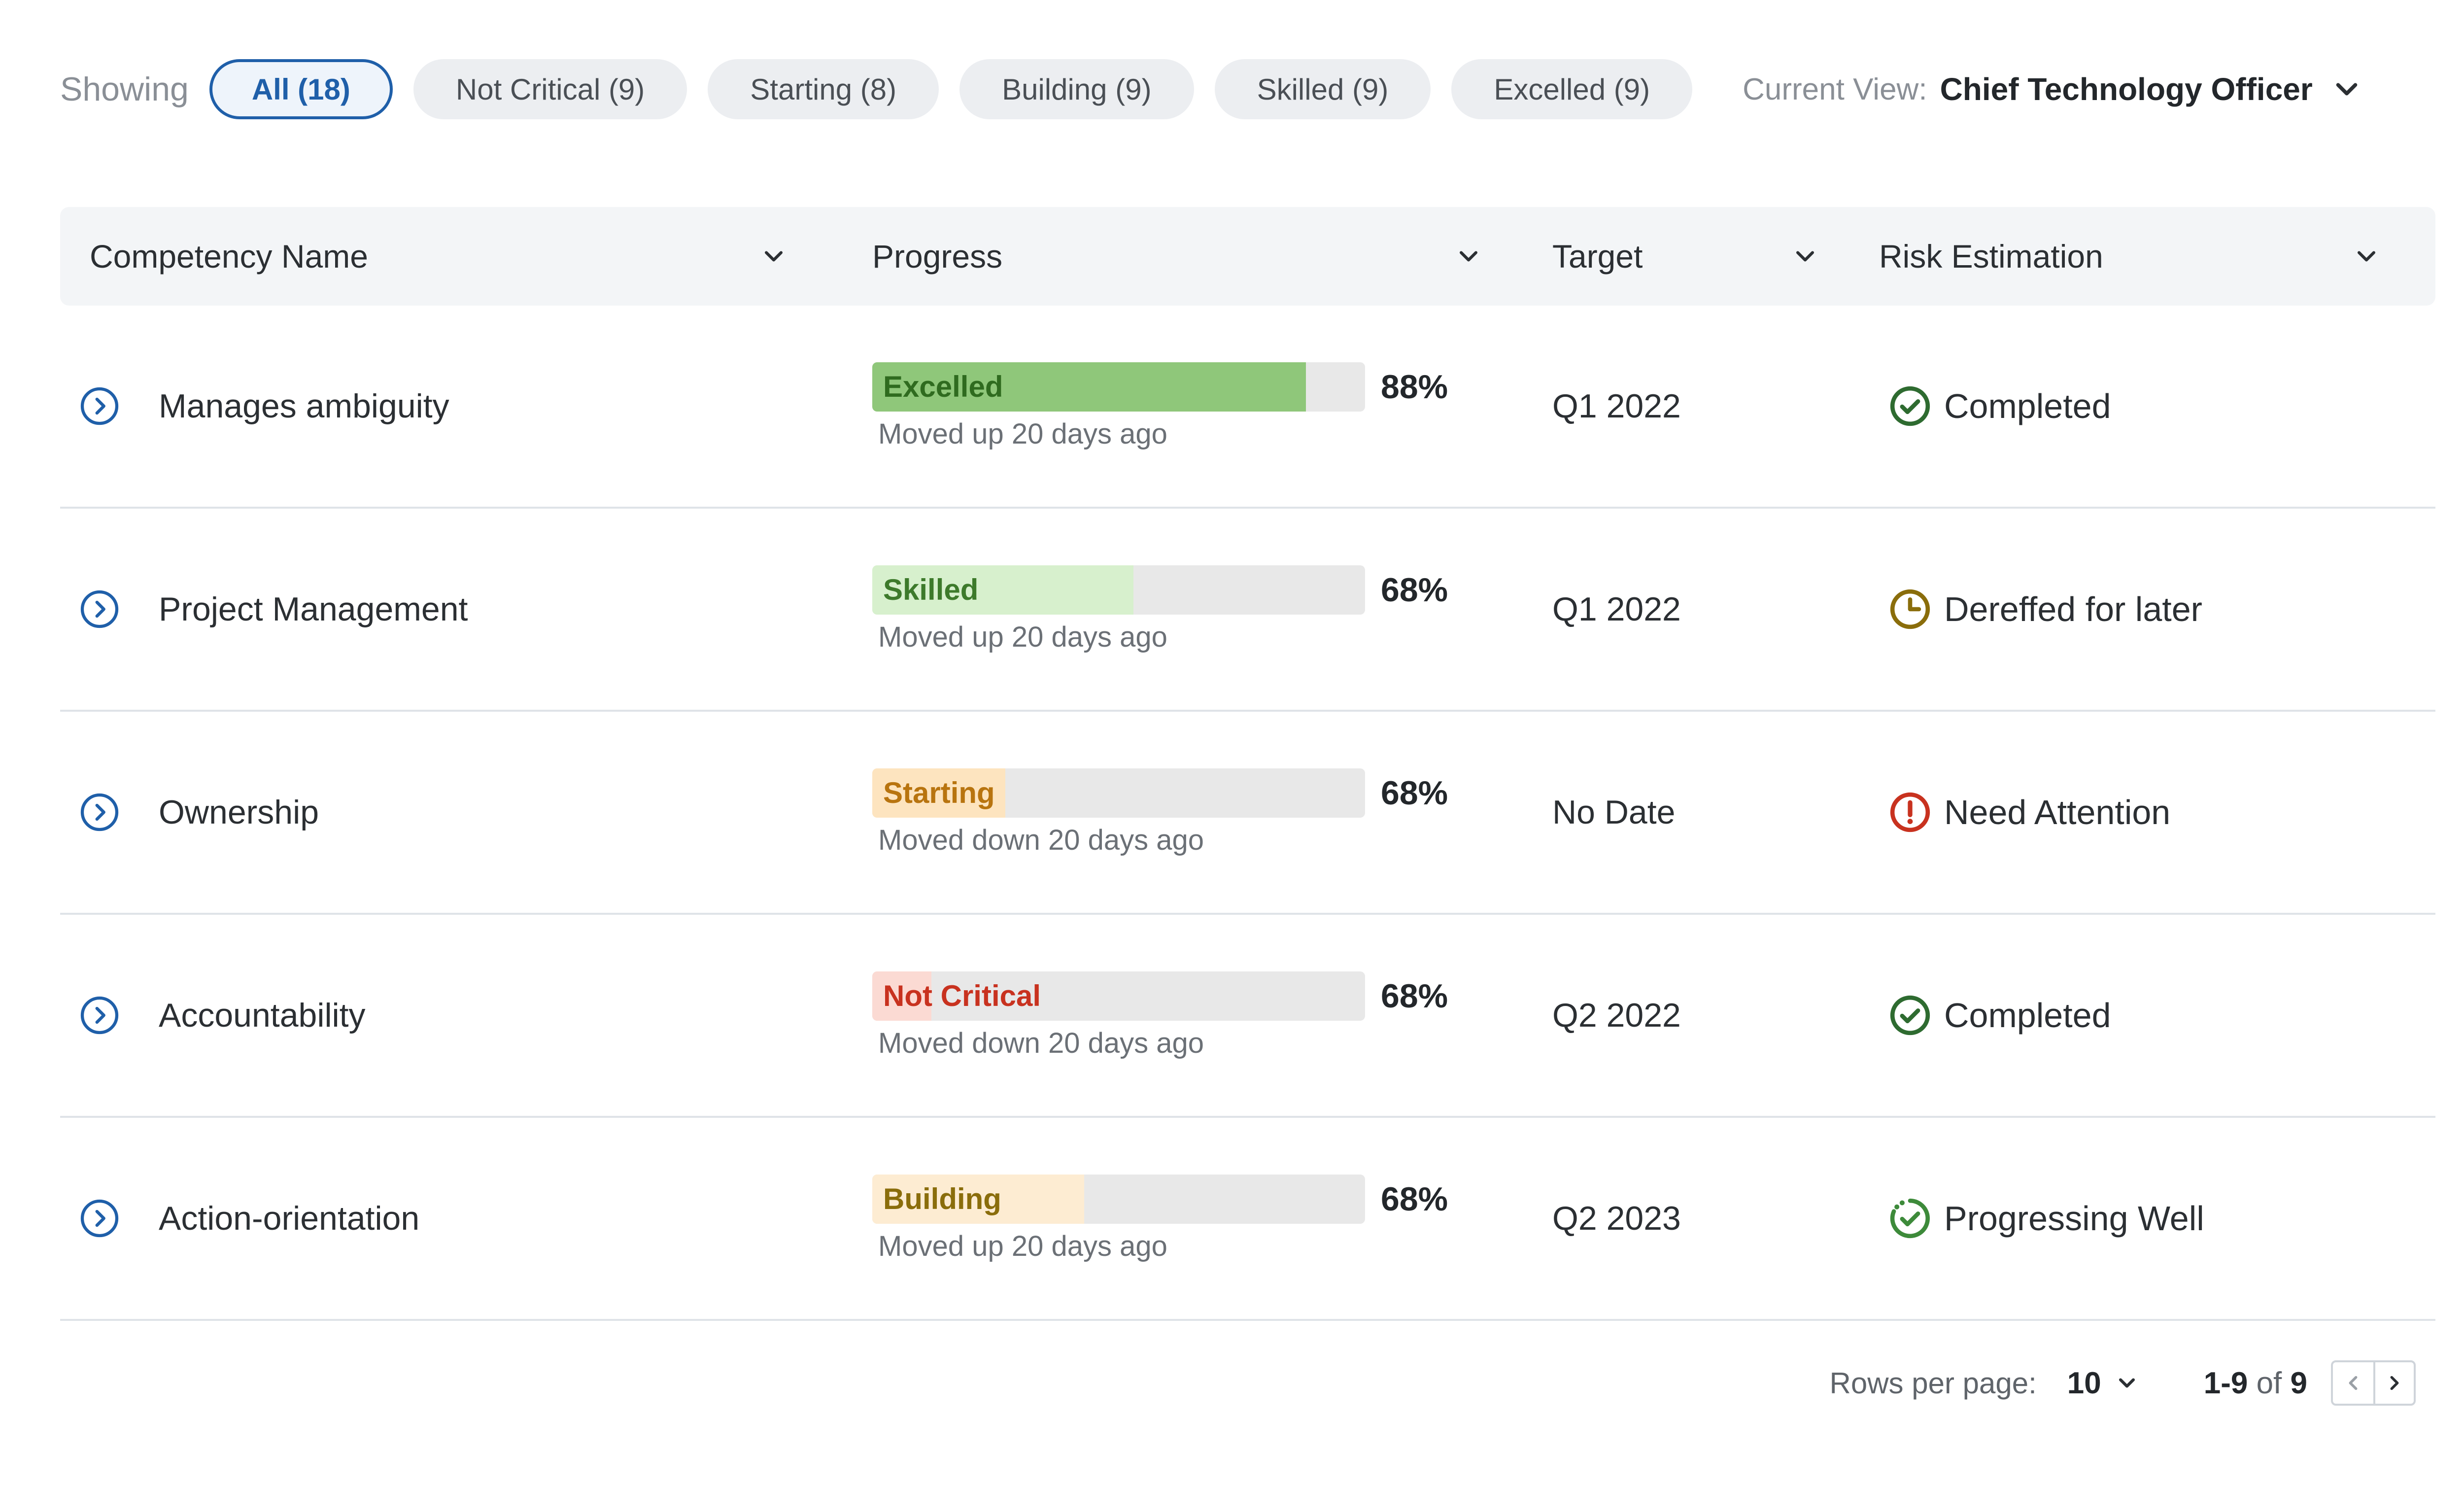  I want to click on page-range-total: 9, so click(2298, 1383).